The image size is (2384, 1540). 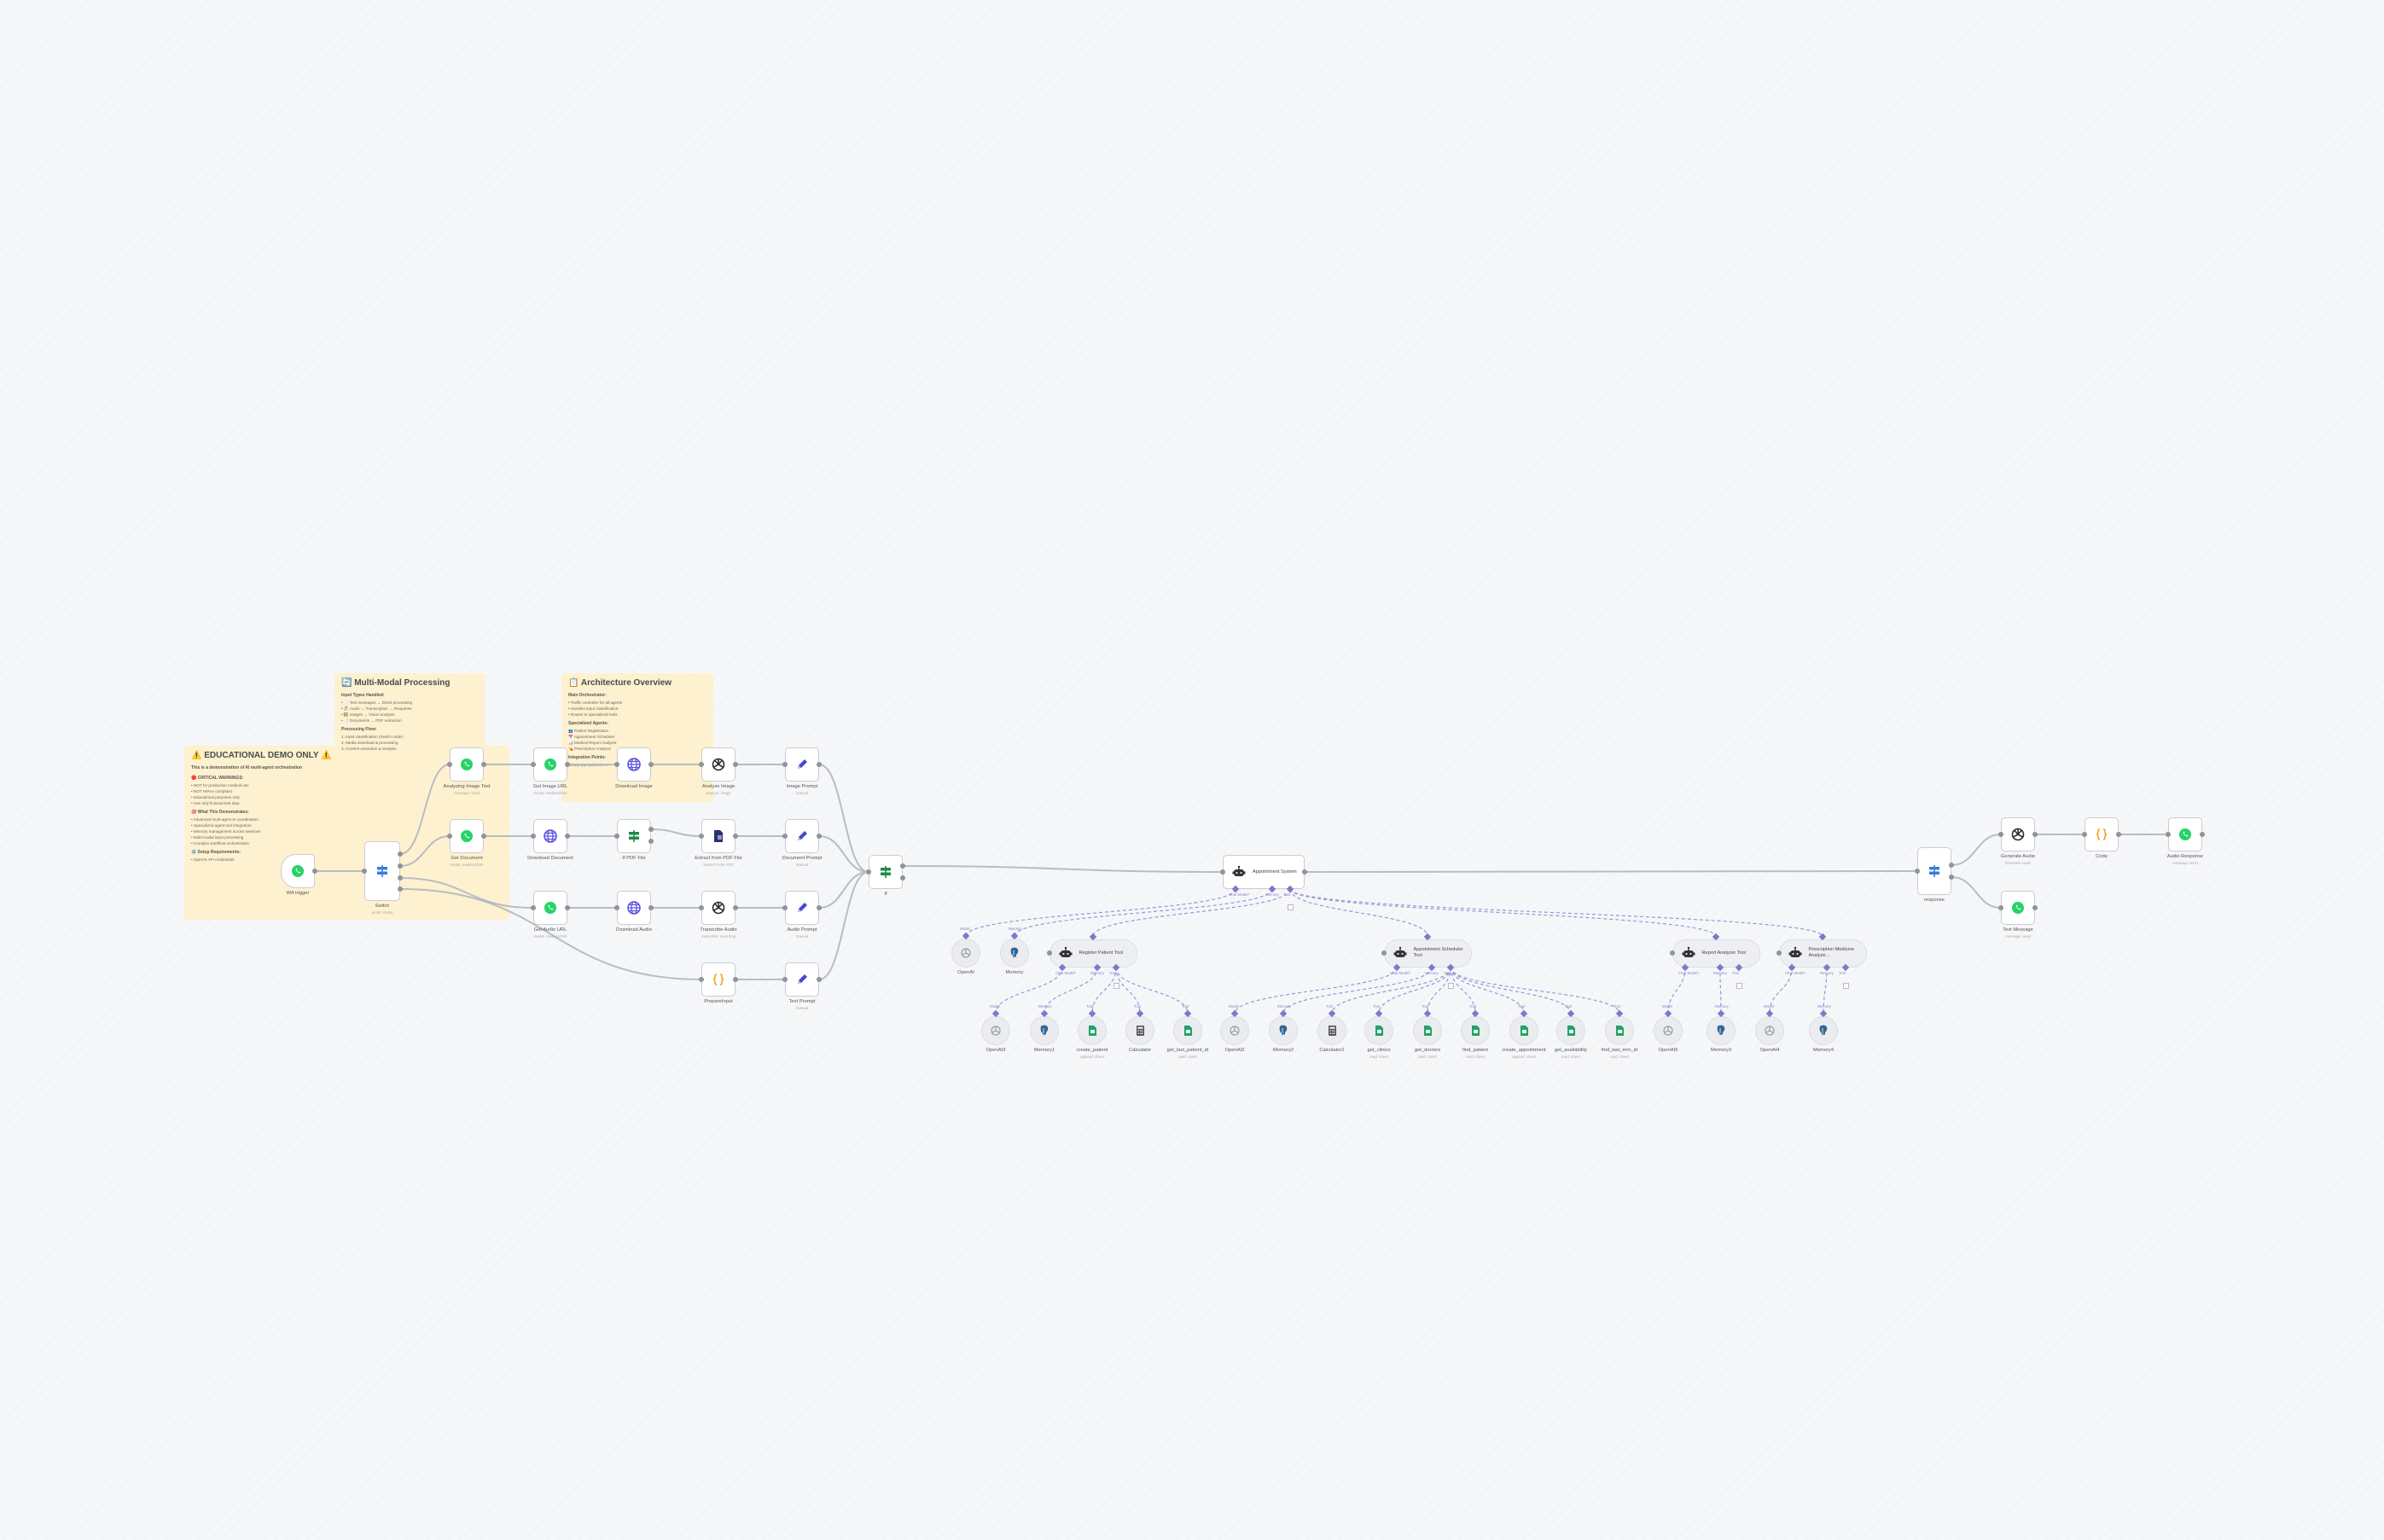 What do you see at coordinates (718, 764) in the screenshot?
I see `node-analyze-image` at bounding box center [718, 764].